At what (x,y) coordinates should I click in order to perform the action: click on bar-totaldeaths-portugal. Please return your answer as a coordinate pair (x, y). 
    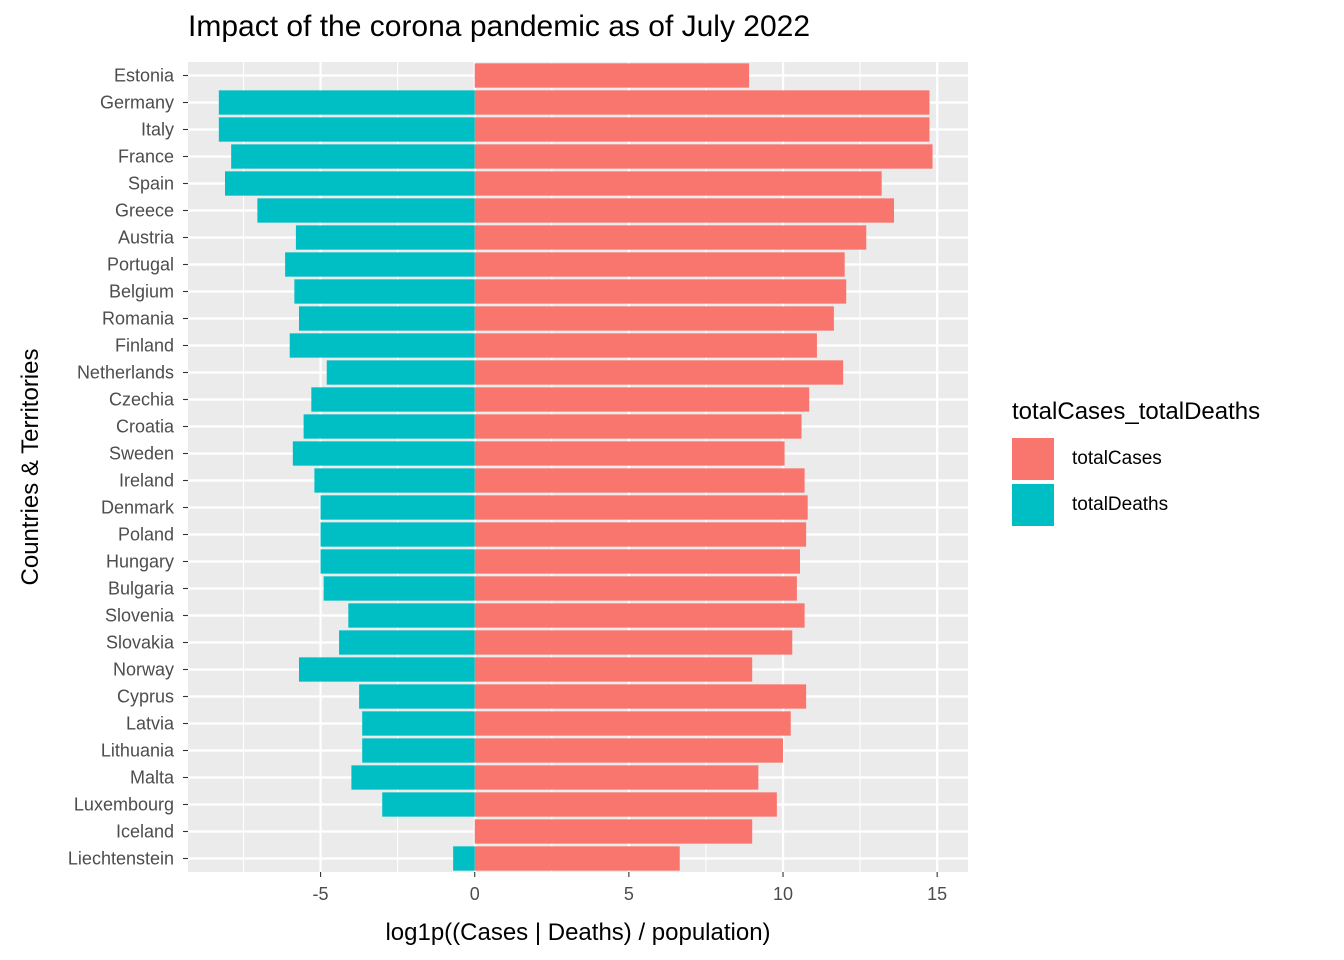
    Looking at the image, I should click on (380, 264).